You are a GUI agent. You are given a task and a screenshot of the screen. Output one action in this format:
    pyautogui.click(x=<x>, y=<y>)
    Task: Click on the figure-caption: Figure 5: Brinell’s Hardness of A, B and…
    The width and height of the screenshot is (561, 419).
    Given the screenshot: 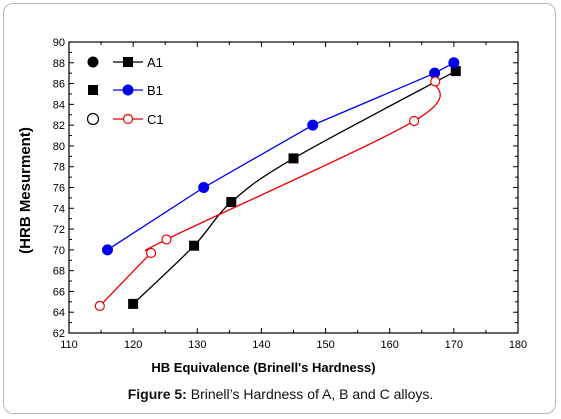 What is the action you would take?
    pyautogui.click(x=280, y=394)
    